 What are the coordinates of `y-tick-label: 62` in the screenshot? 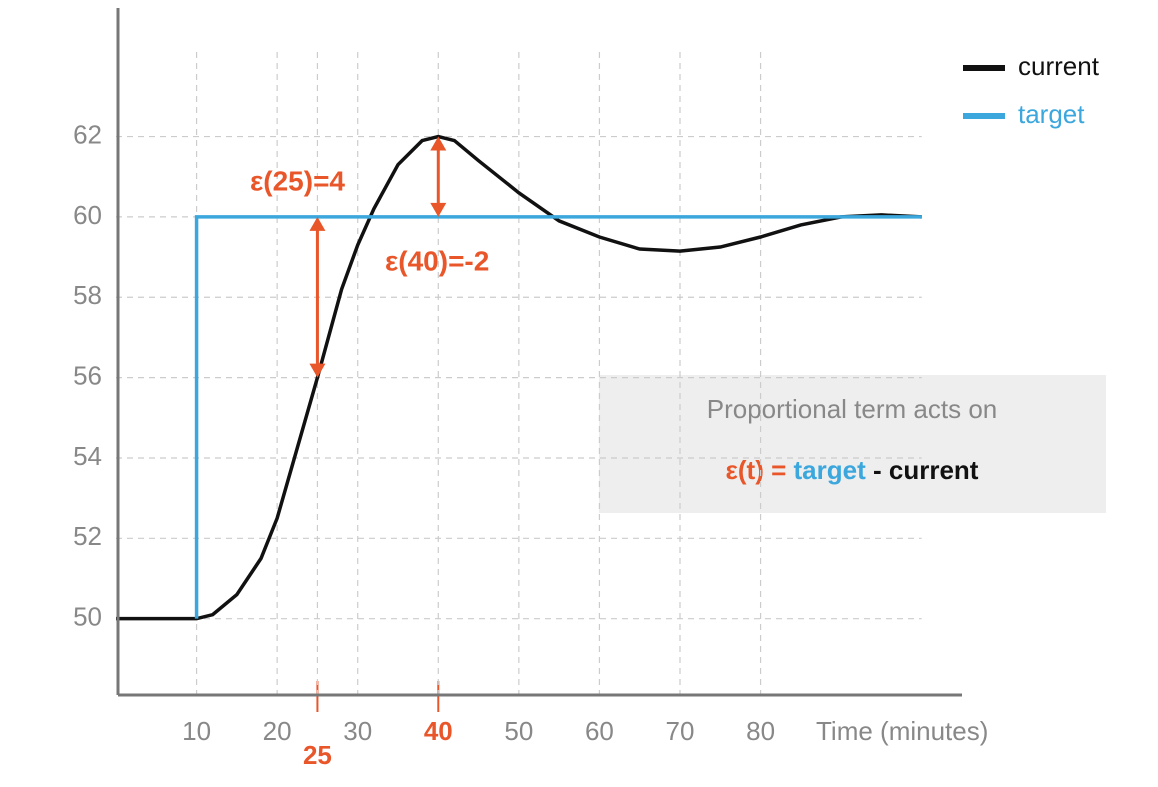 It's located at (87, 134).